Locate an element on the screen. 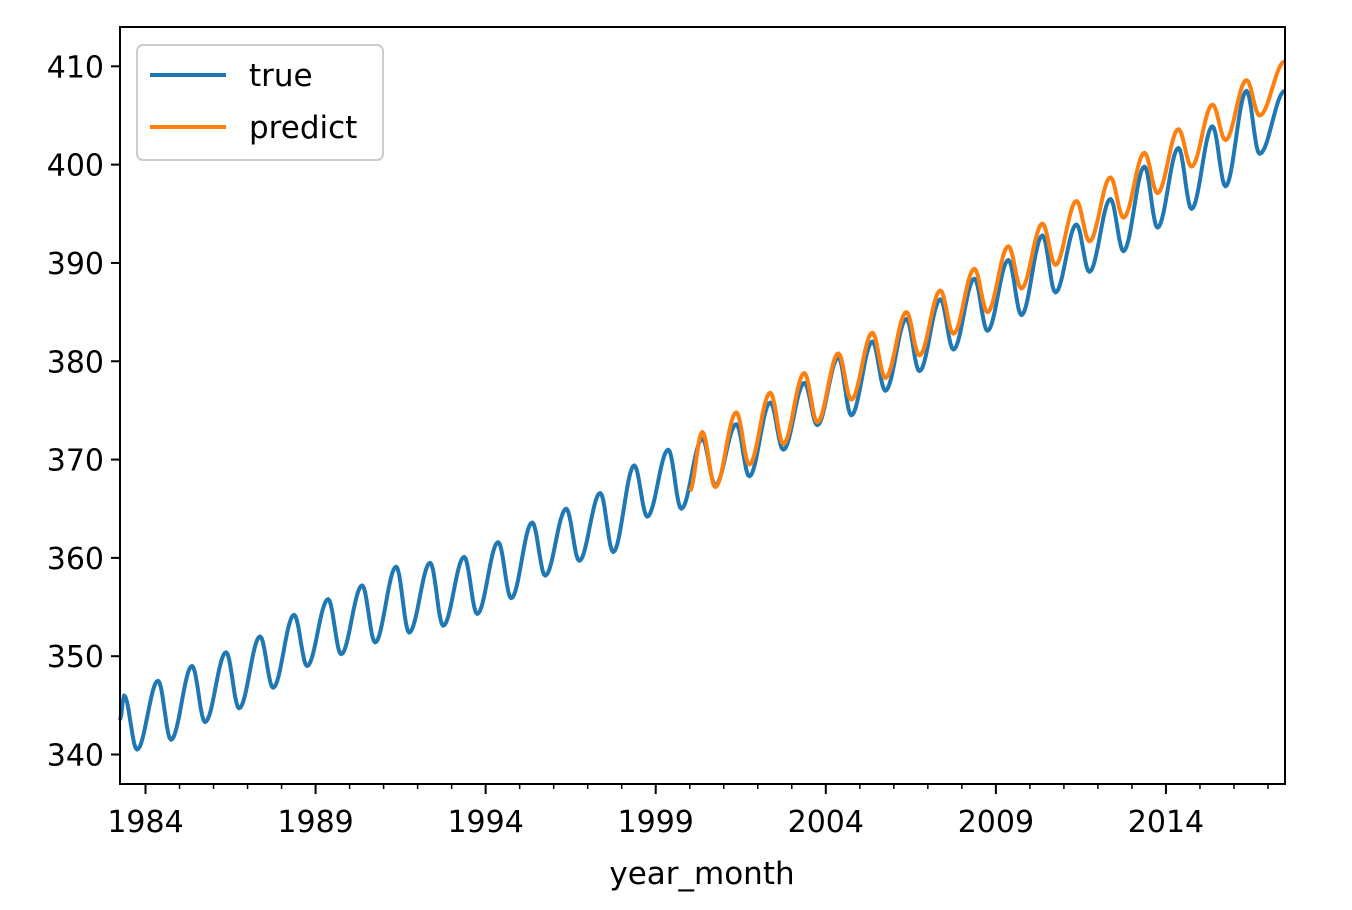  y-tick-label: 360 is located at coordinates (75, 559).